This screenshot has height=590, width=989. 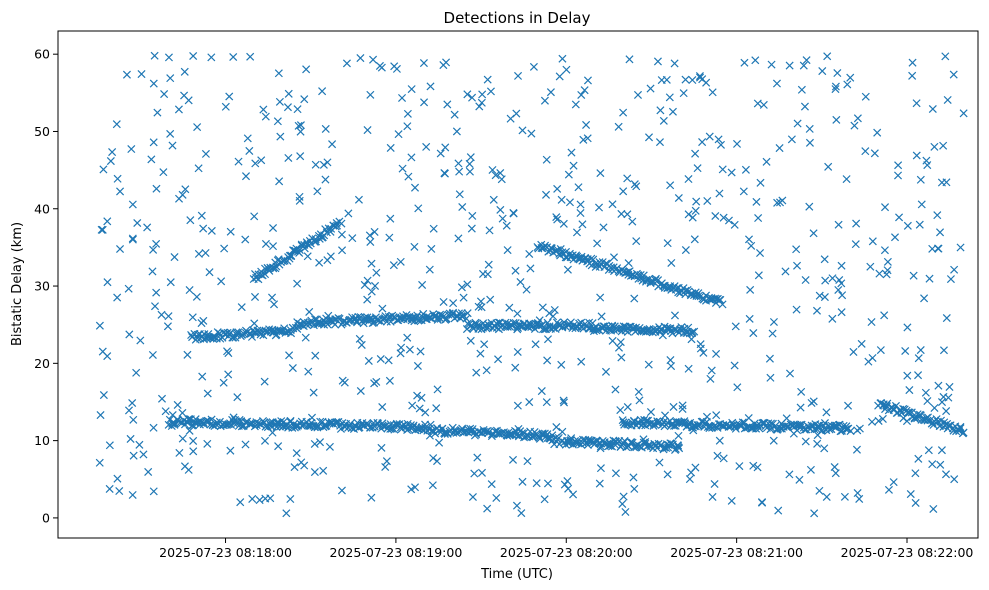 I want to click on y-tick-label: 50, so click(x=42, y=131).